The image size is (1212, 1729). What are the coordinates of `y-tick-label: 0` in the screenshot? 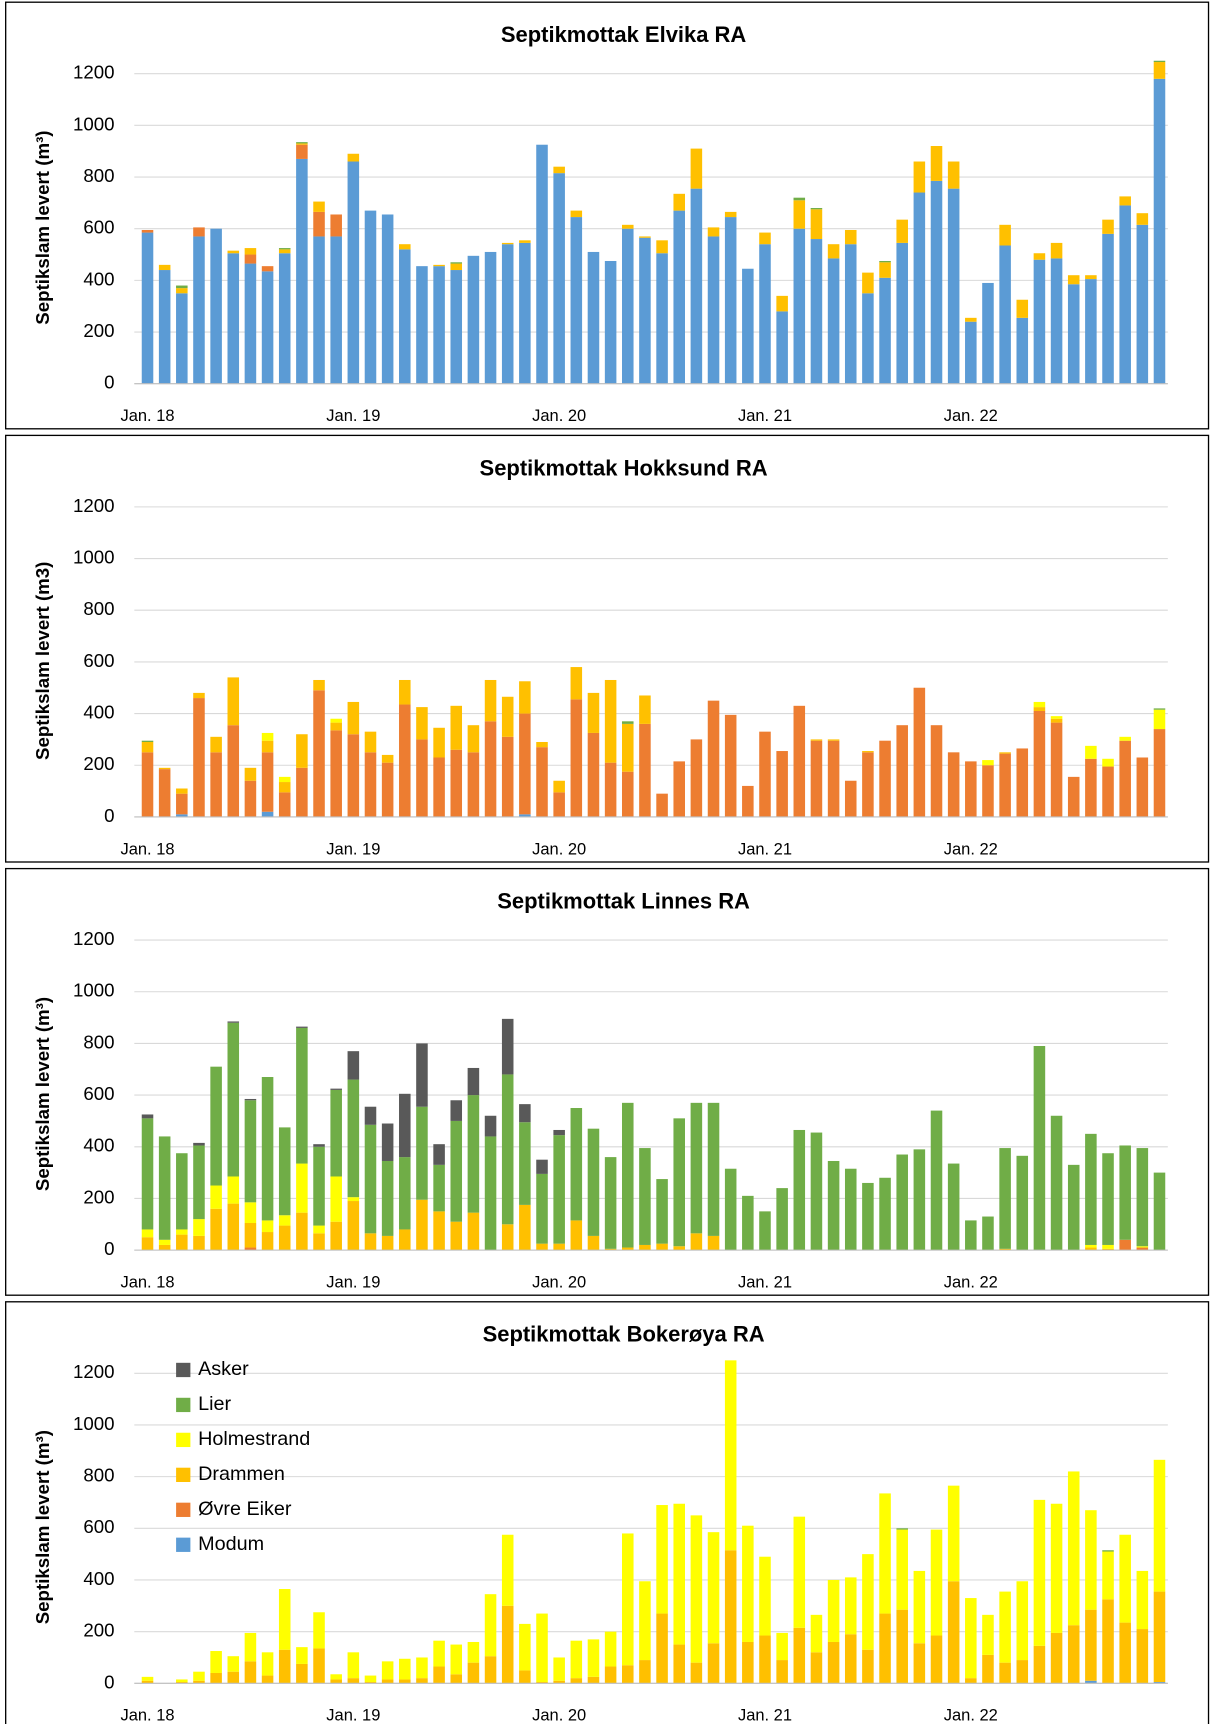 It's located at (109, 1248).